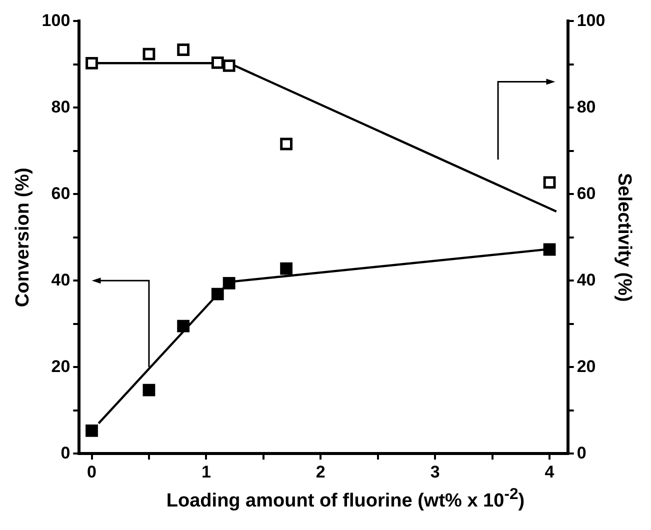 The width and height of the screenshot is (651, 530). Describe the element at coordinates (60, 366) in the screenshot. I see `y-tick-label: 20` at that location.